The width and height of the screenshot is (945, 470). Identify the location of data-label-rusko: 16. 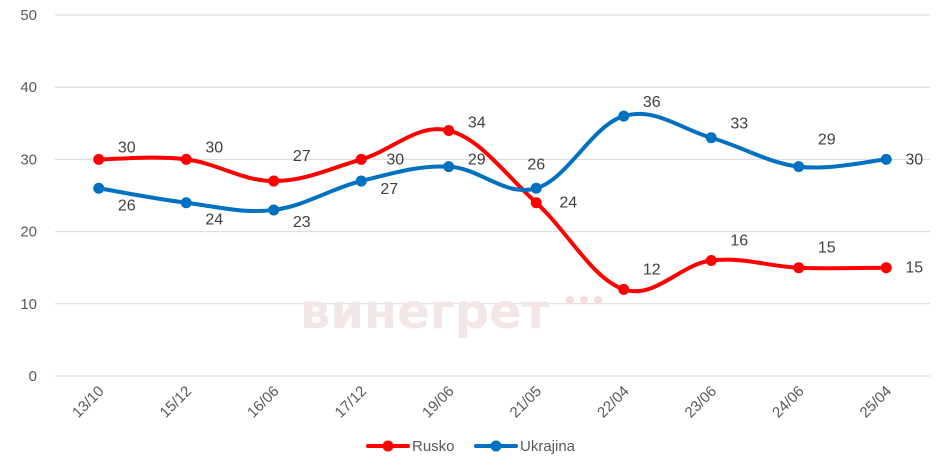
(739, 240).